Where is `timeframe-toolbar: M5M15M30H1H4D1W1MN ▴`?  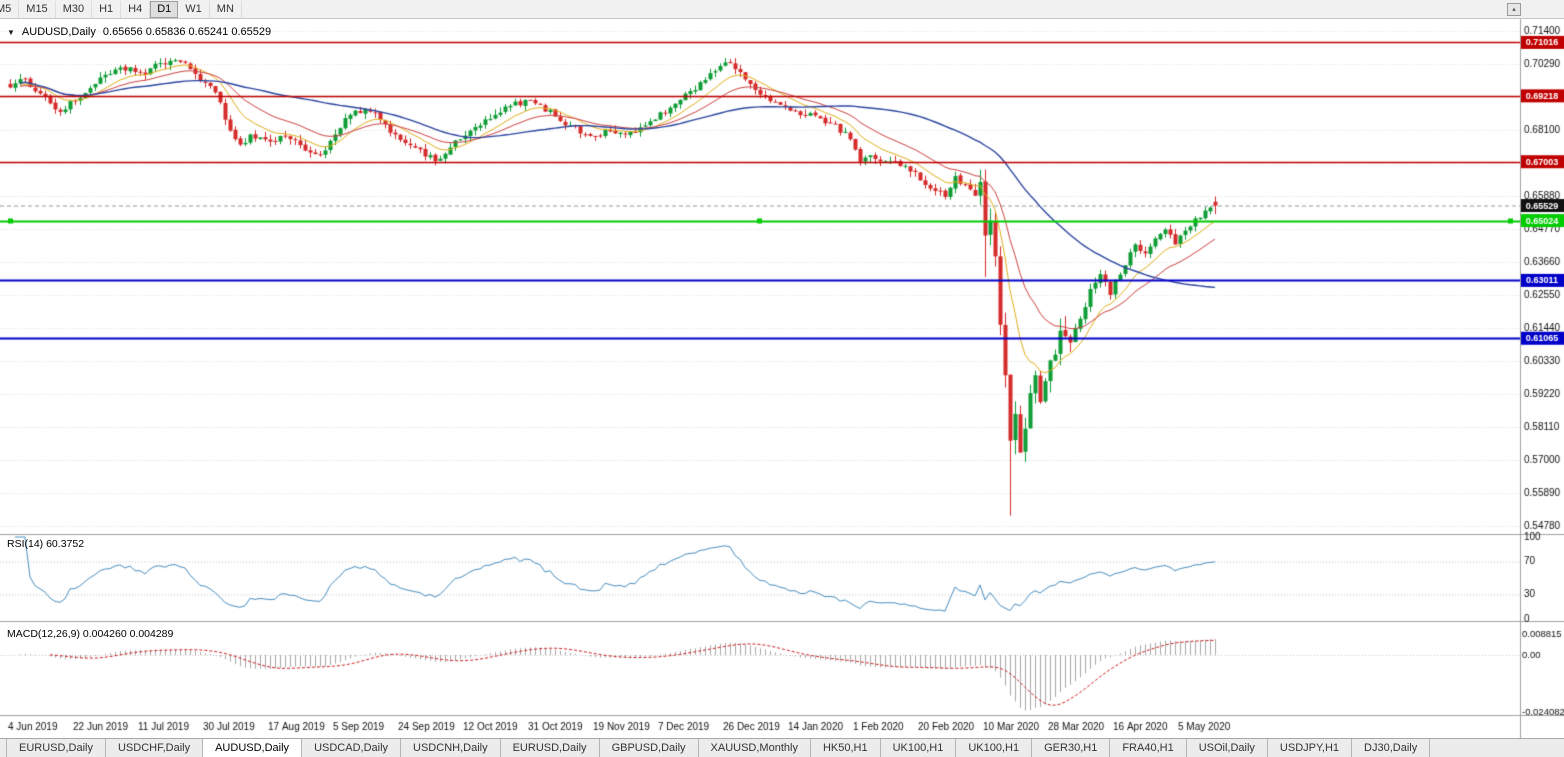
timeframe-toolbar: M5M15M30H1H4D1W1MN ▴ is located at coordinates (782, 9).